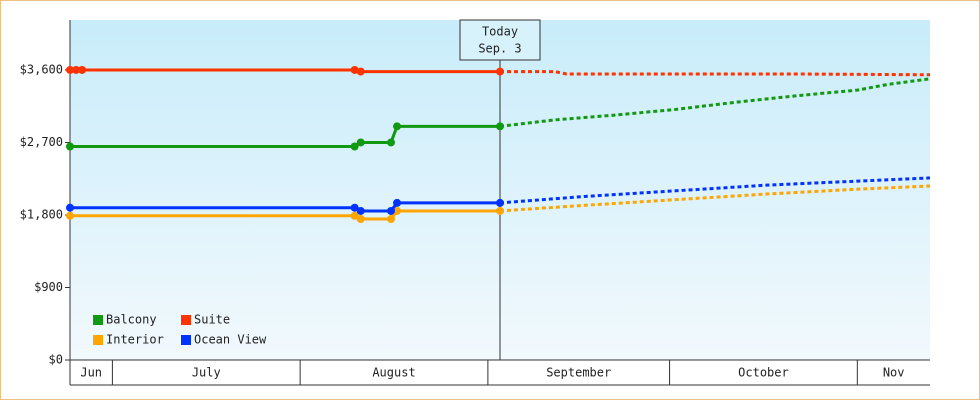 The width and height of the screenshot is (980, 400). What do you see at coordinates (131, 320) in the screenshot?
I see `legend-label: Balcony` at bounding box center [131, 320].